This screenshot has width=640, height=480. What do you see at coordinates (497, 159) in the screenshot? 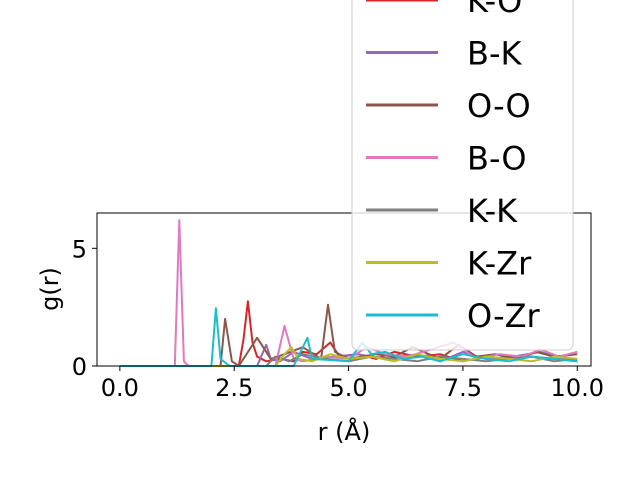
I see `legend-label-b-o: B-O` at bounding box center [497, 159].